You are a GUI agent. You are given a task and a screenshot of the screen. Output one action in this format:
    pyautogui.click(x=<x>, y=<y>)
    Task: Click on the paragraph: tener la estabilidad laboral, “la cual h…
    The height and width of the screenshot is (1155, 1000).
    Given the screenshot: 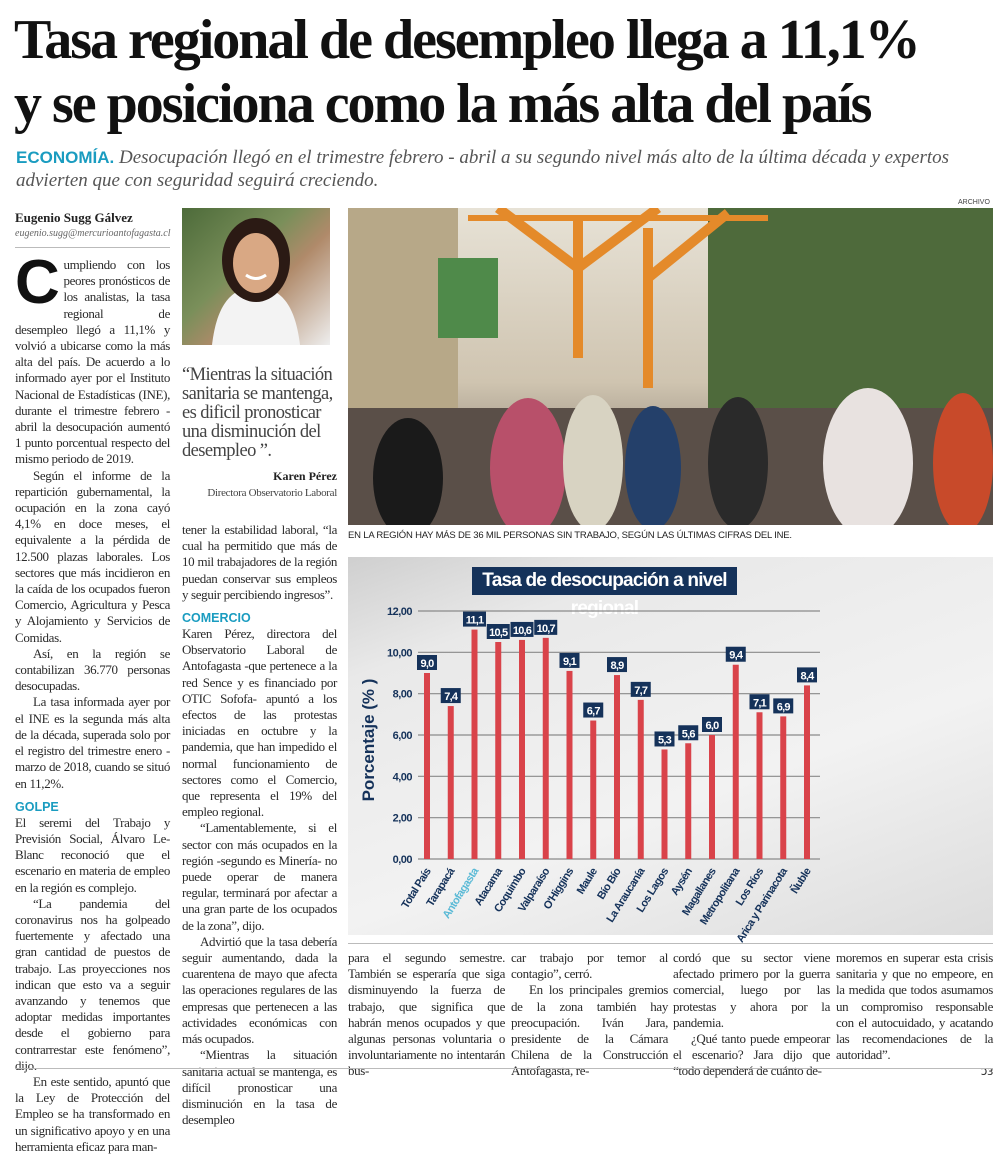 What is the action you would take?
    pyautogui.click(x=259, y=562)
    